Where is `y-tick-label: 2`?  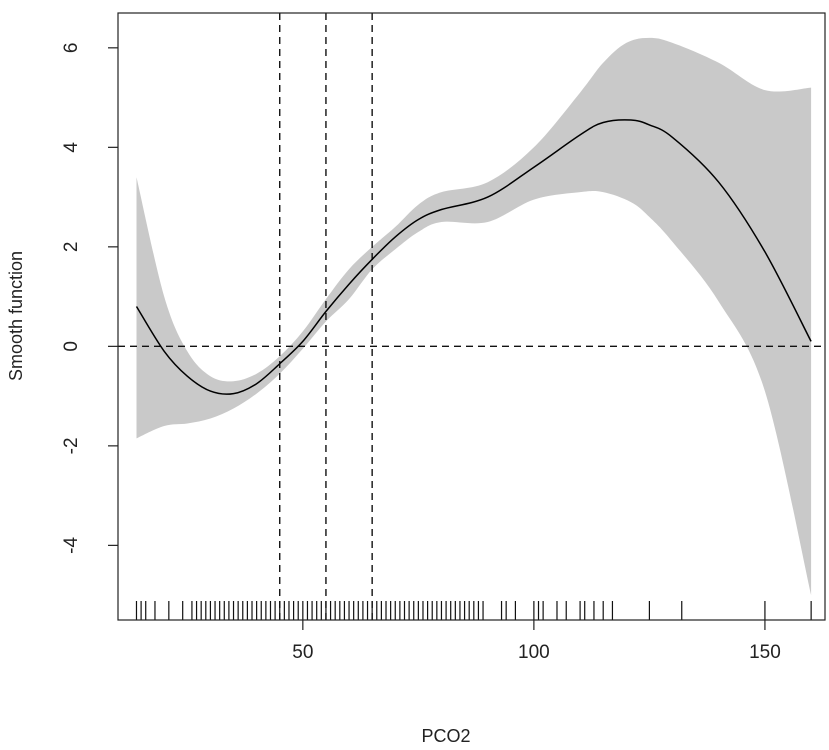
y-tick-label: 2 is located at coordinates (71, 247).